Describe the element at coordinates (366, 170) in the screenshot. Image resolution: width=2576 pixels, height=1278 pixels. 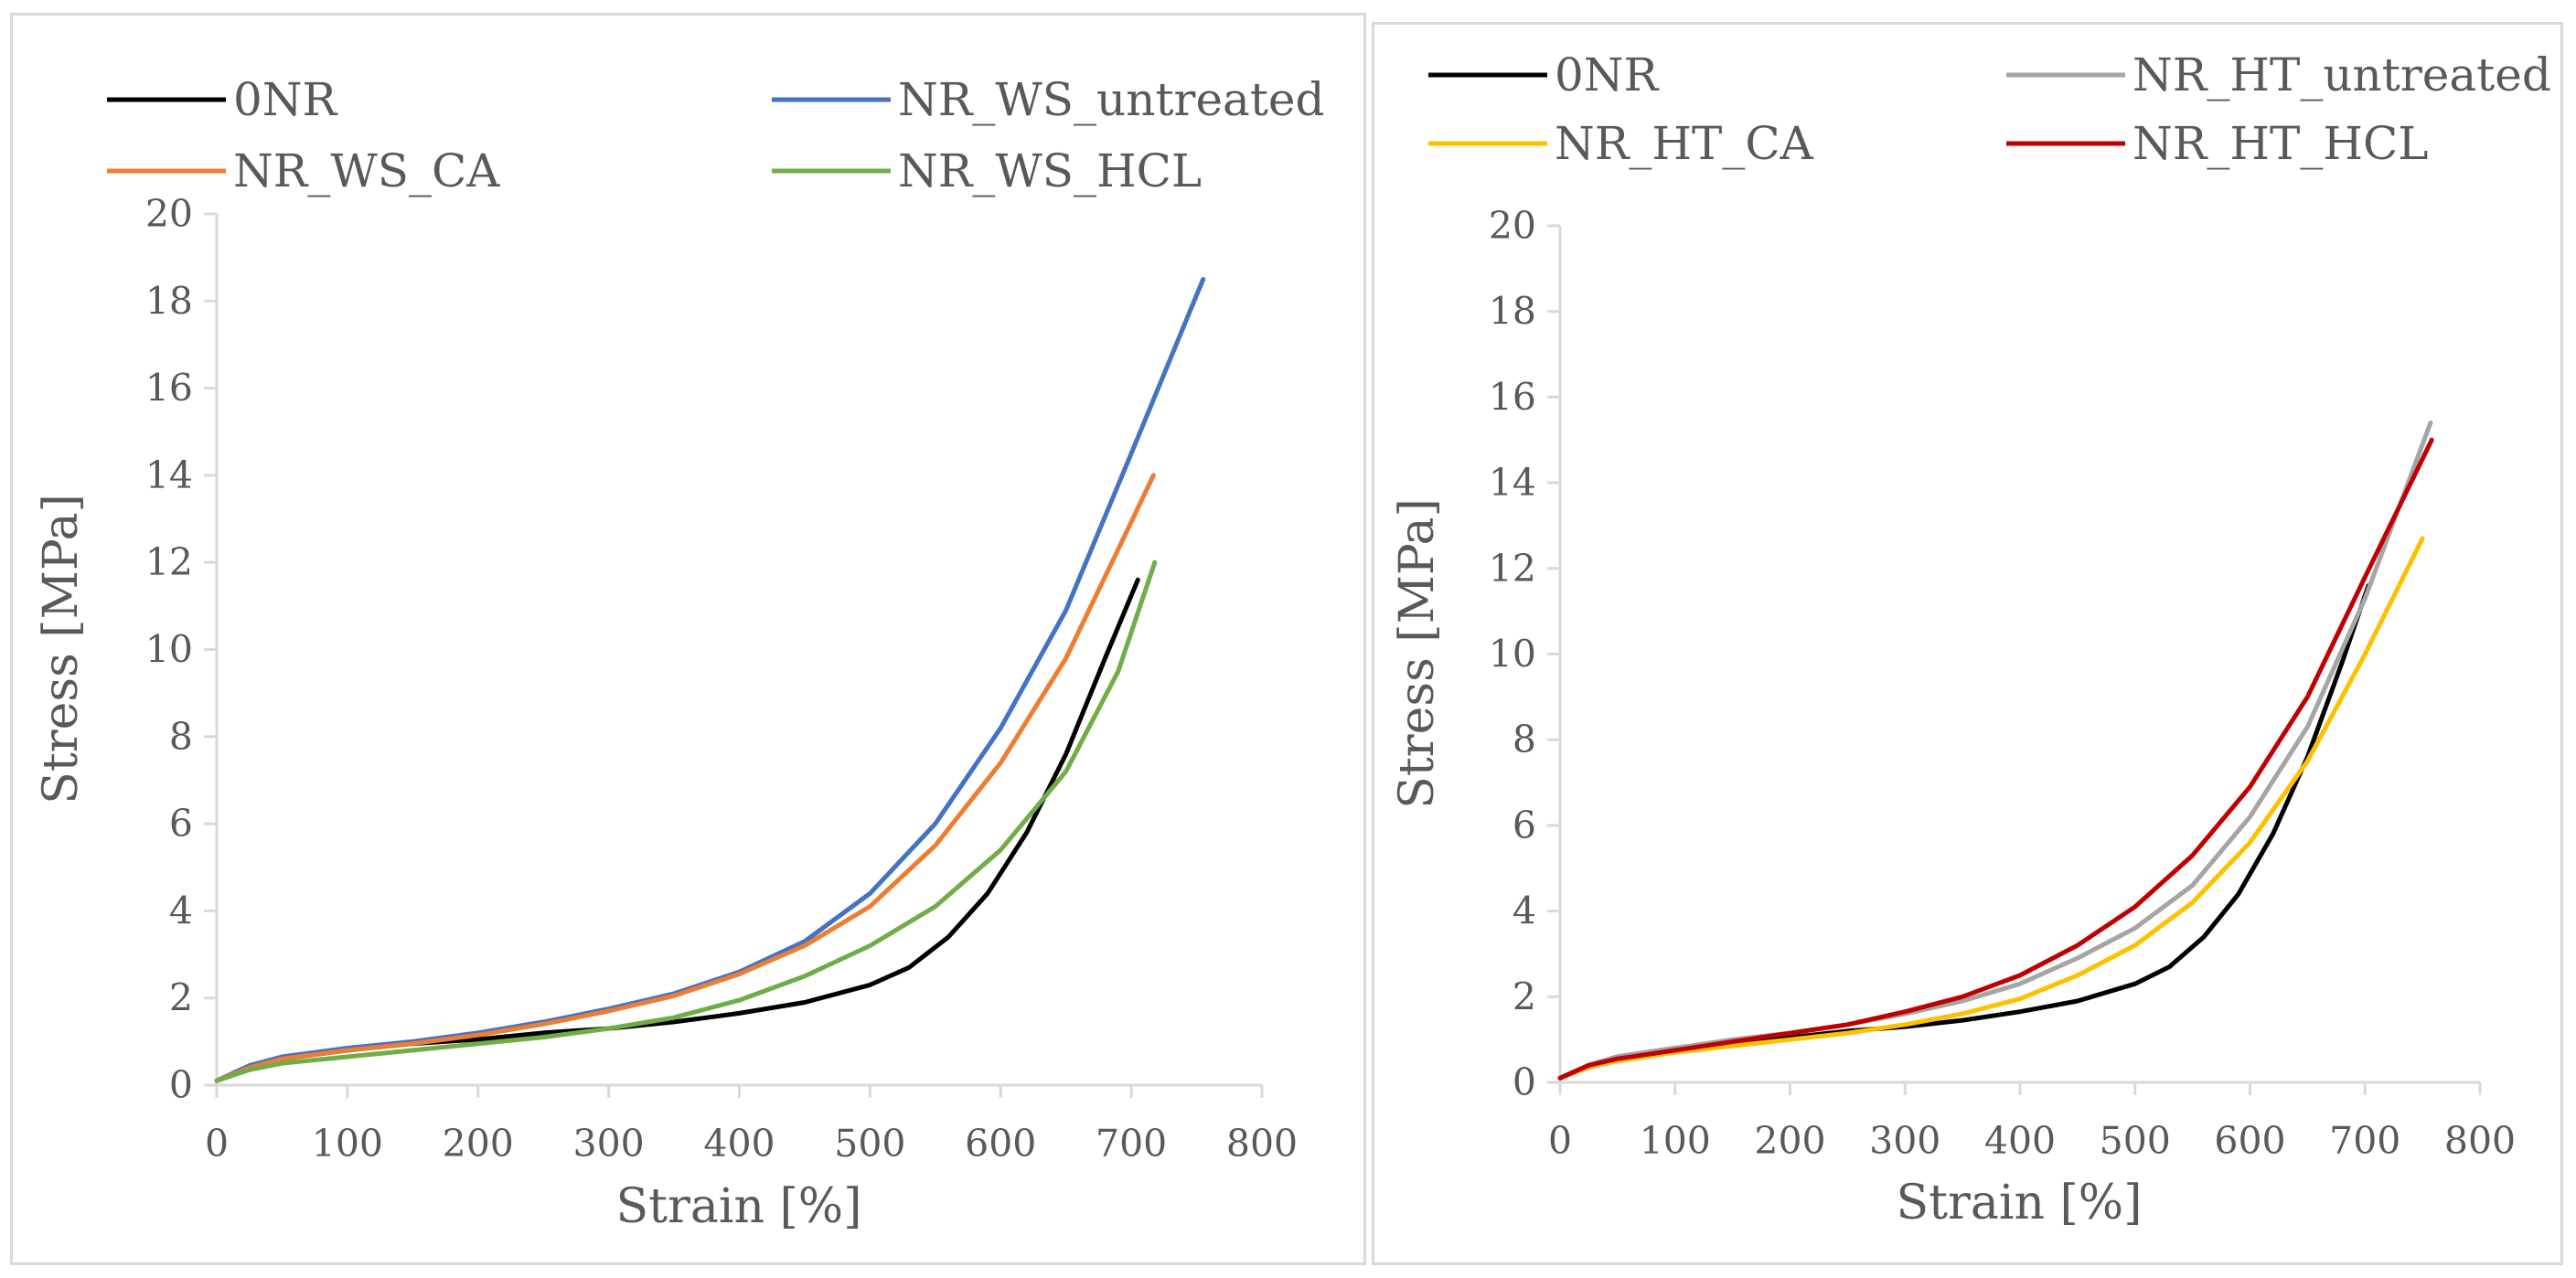
I see `legend-label: NR_WS_CA` at that location.